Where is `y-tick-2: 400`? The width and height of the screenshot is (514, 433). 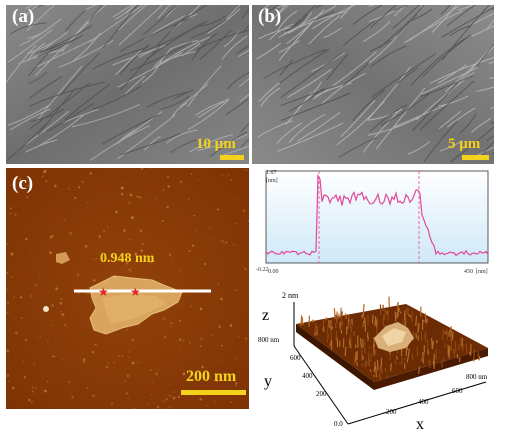 y-tick-2: 400 is located at coordinates (307, 376).